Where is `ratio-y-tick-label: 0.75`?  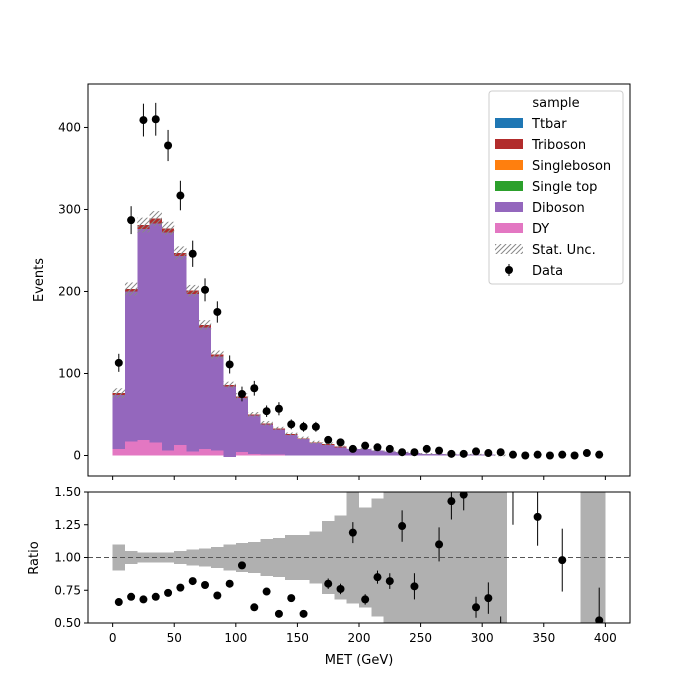 ratio-y-tick-label: 0.75 is located at coordinates (67, 590).